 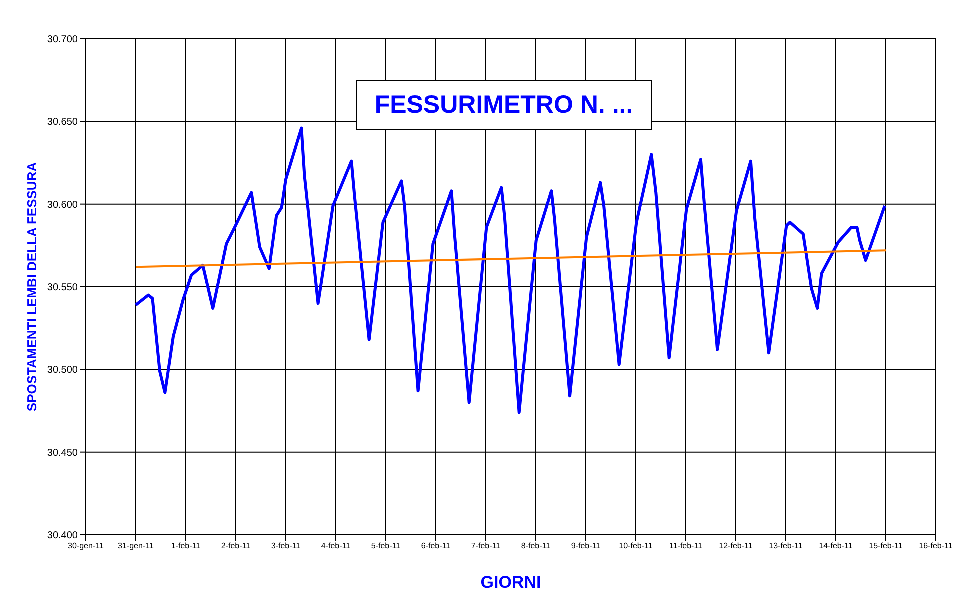 I want to click on x-tick-label: 2-feb-11, so click(x=236, y=546).